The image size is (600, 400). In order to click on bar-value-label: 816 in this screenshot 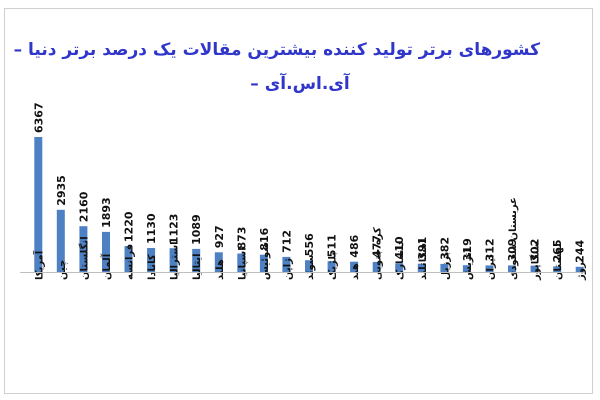, I will do `click(264, 238)`.